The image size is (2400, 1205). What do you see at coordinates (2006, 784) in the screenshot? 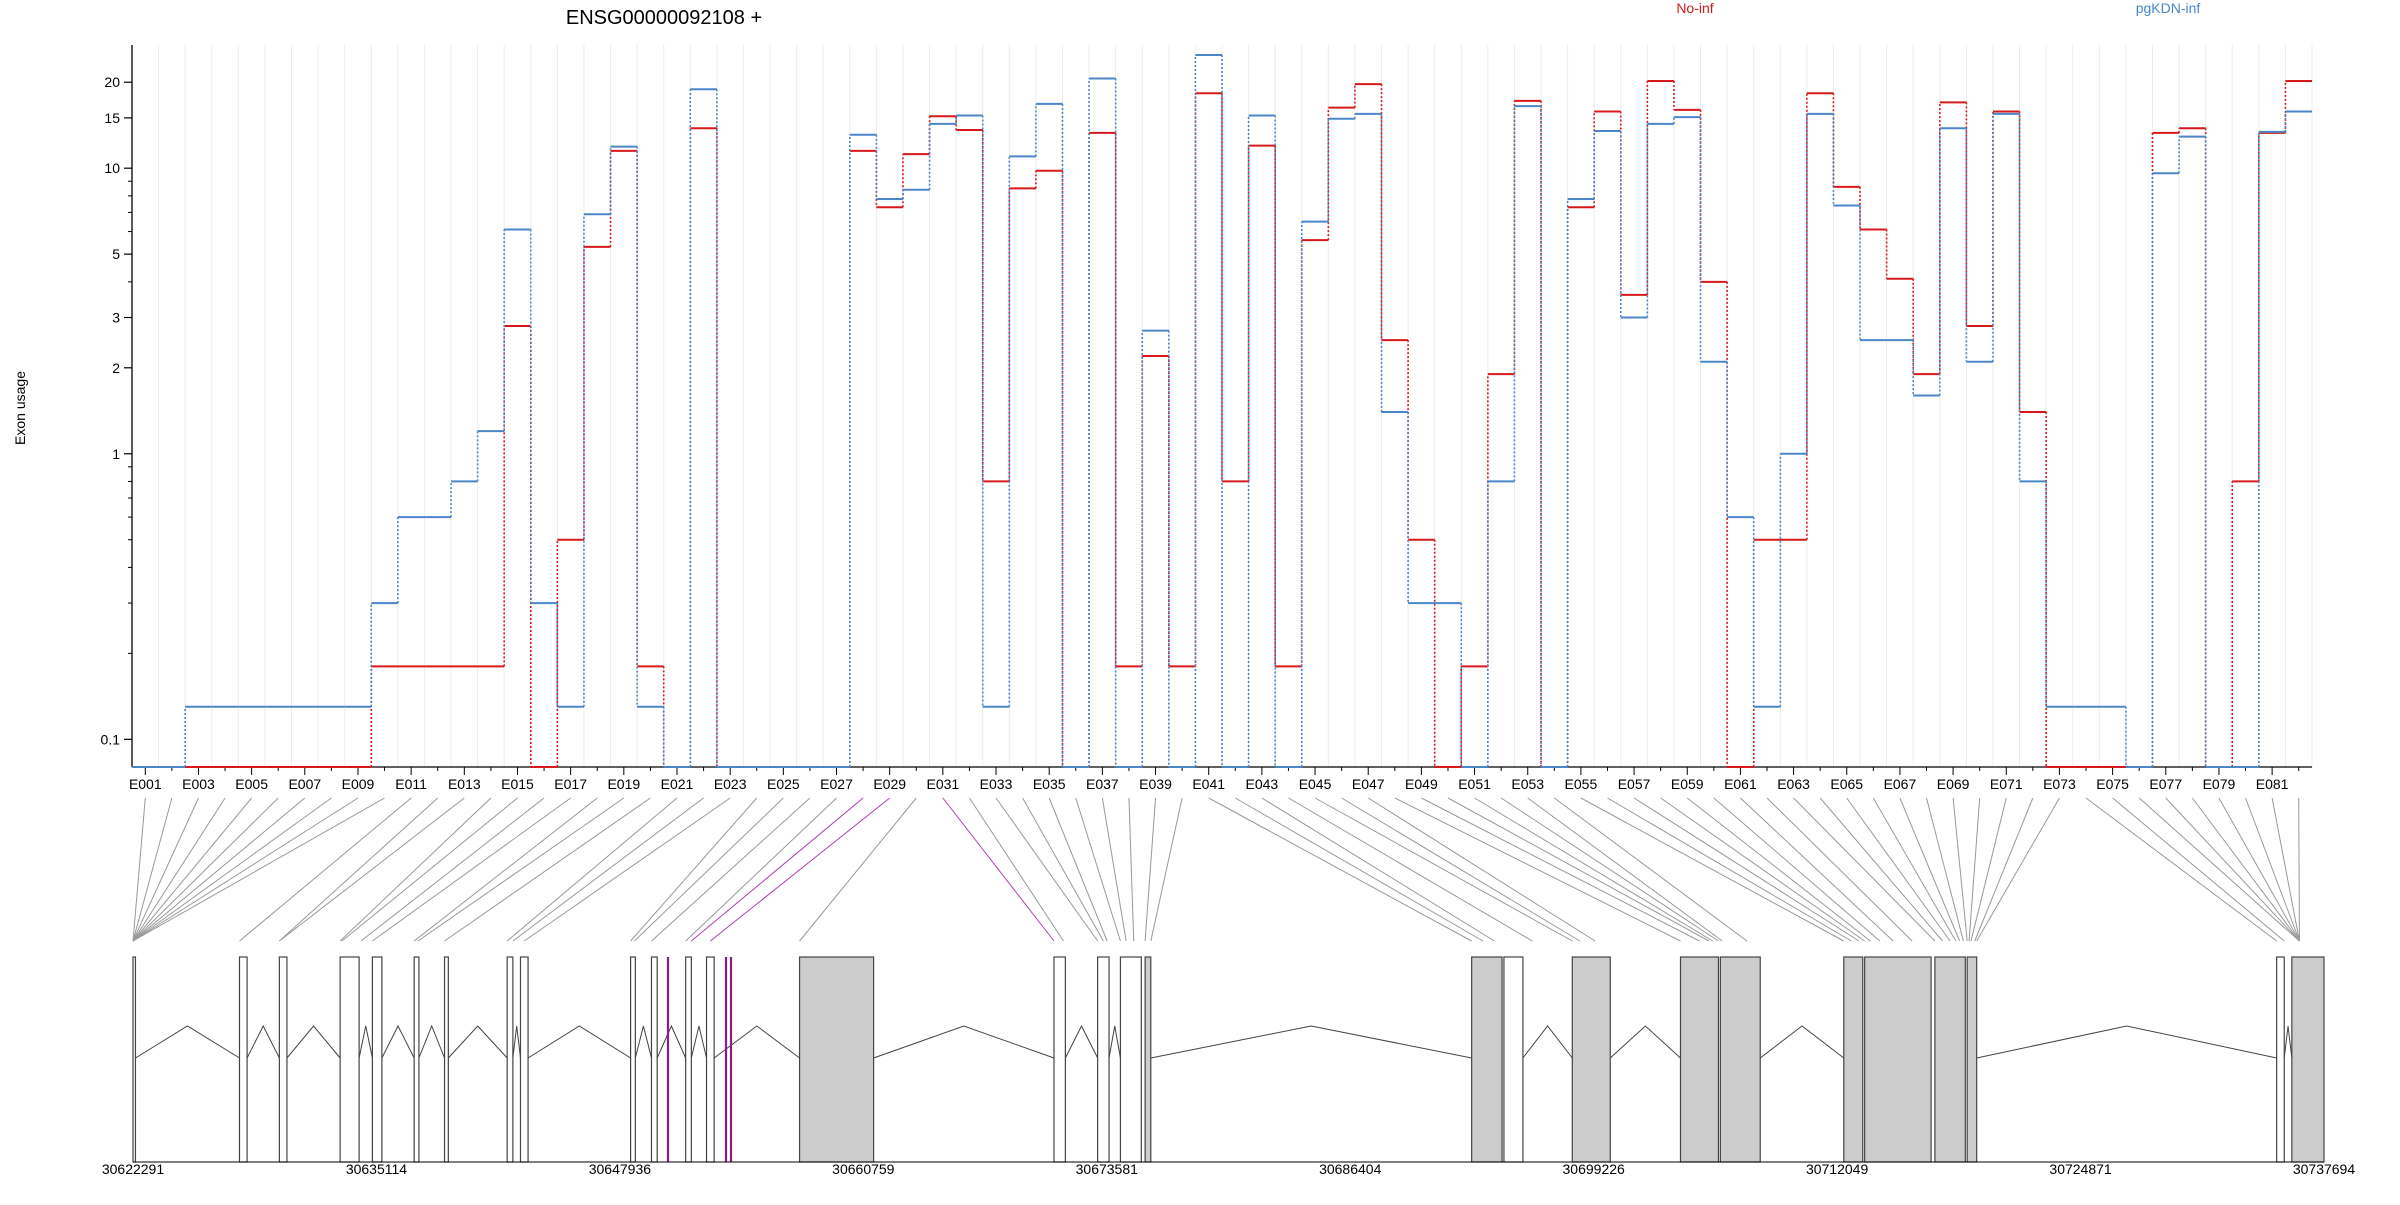
I see `x-tick-label: E071` at bounding box center [2006, 784].